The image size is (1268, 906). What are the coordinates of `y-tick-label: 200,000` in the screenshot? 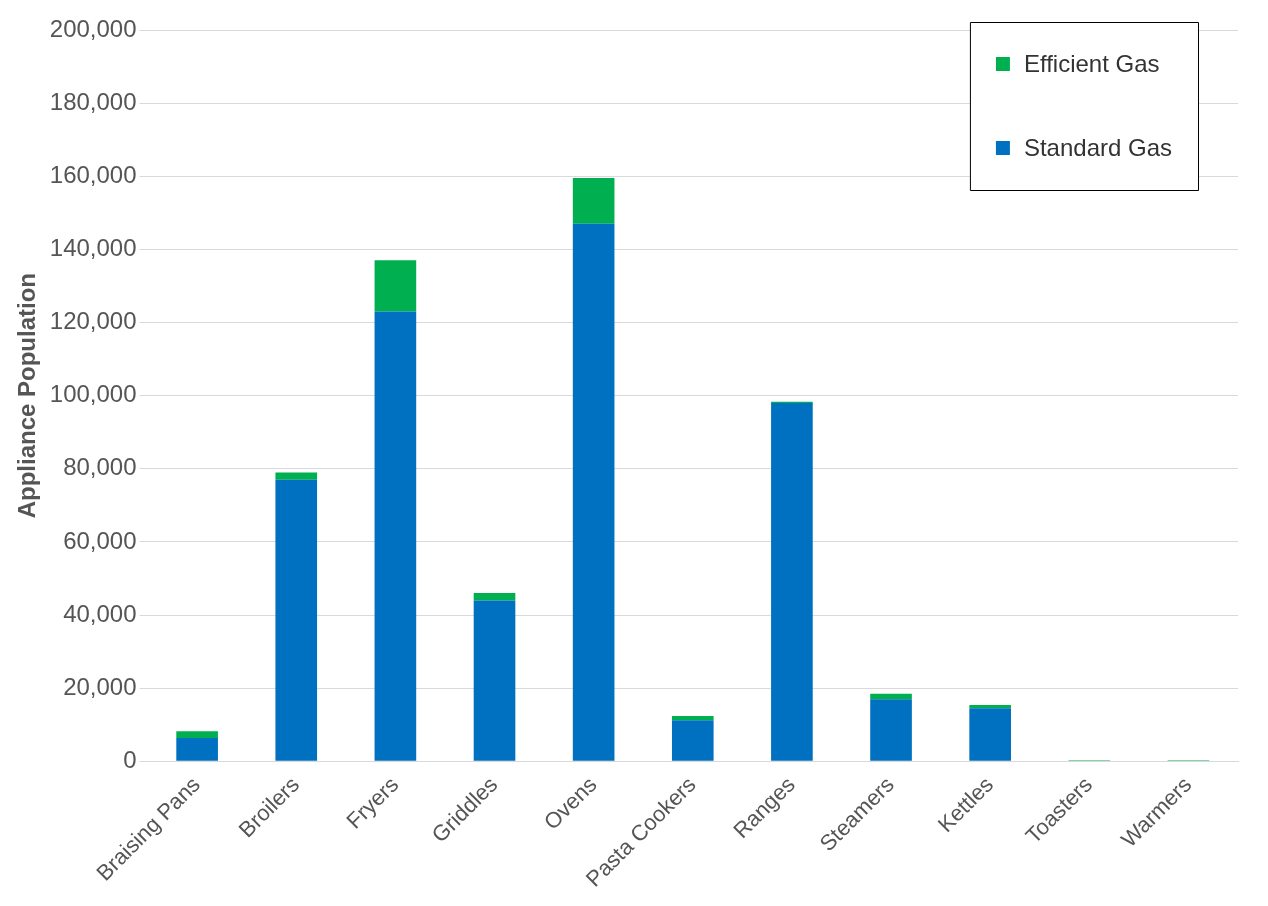 It's located at (93, 28).